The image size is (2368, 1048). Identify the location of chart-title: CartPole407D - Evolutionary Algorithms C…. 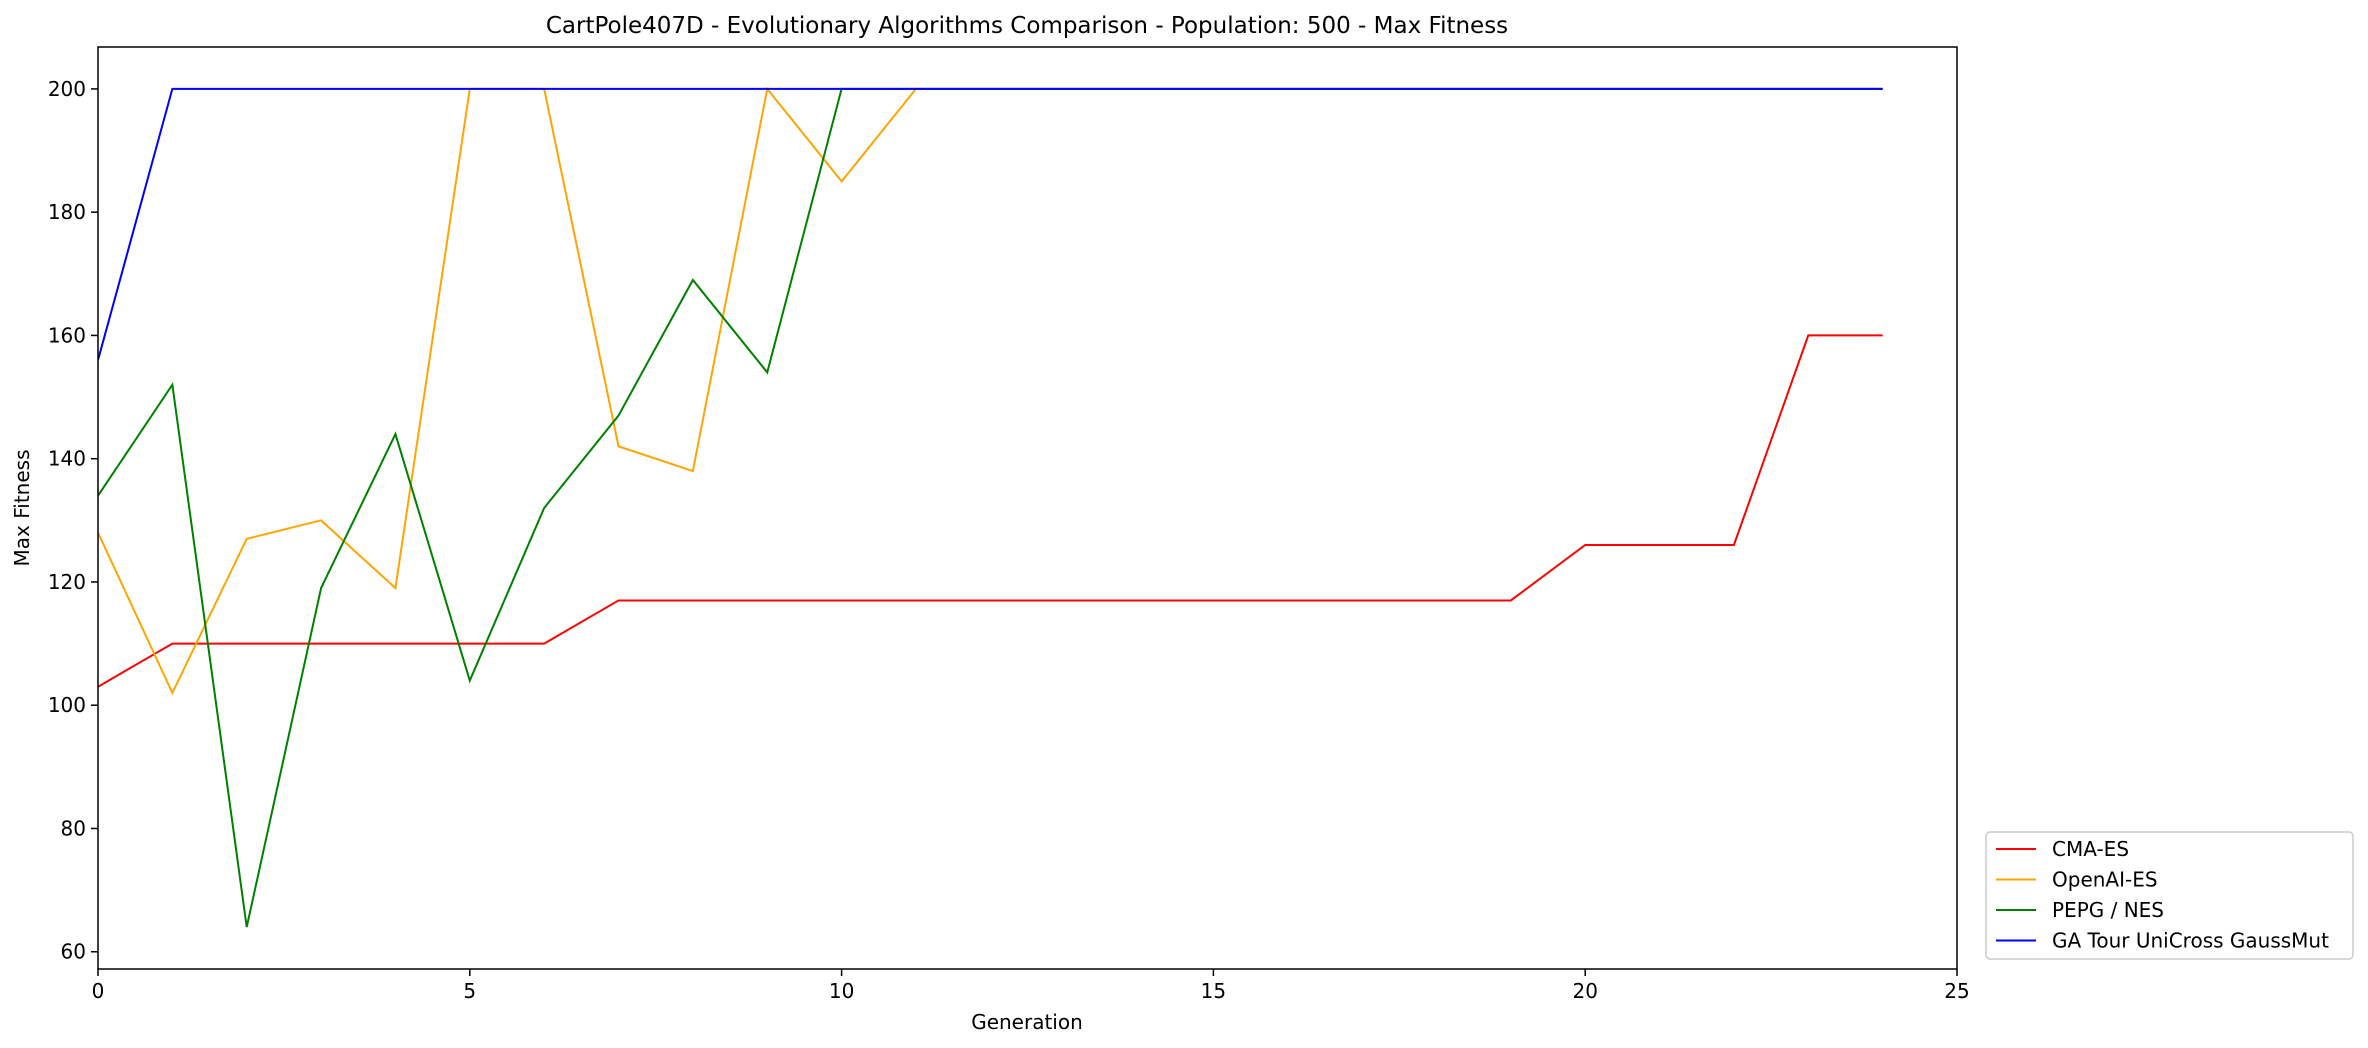
(1027, 26).